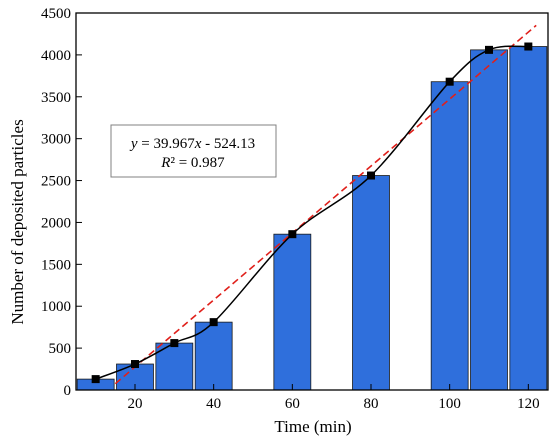  I want to click on equation-x: x, so click(198, 144).